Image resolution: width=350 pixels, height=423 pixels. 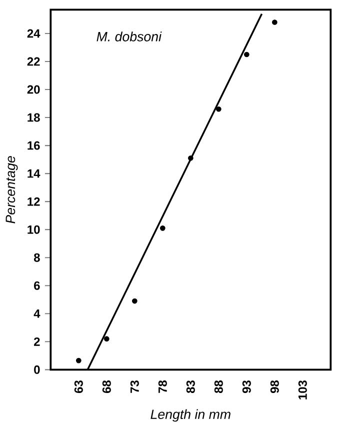 I want to click on y-tick-label: 4, so click(x=37, y=314).